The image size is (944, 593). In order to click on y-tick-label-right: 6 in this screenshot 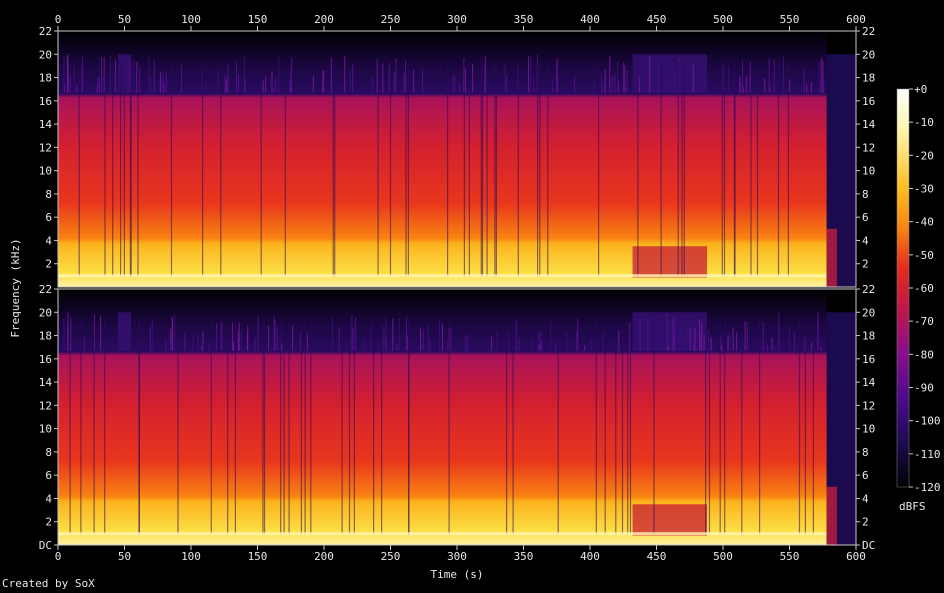, I will do `click(865, 475)`.